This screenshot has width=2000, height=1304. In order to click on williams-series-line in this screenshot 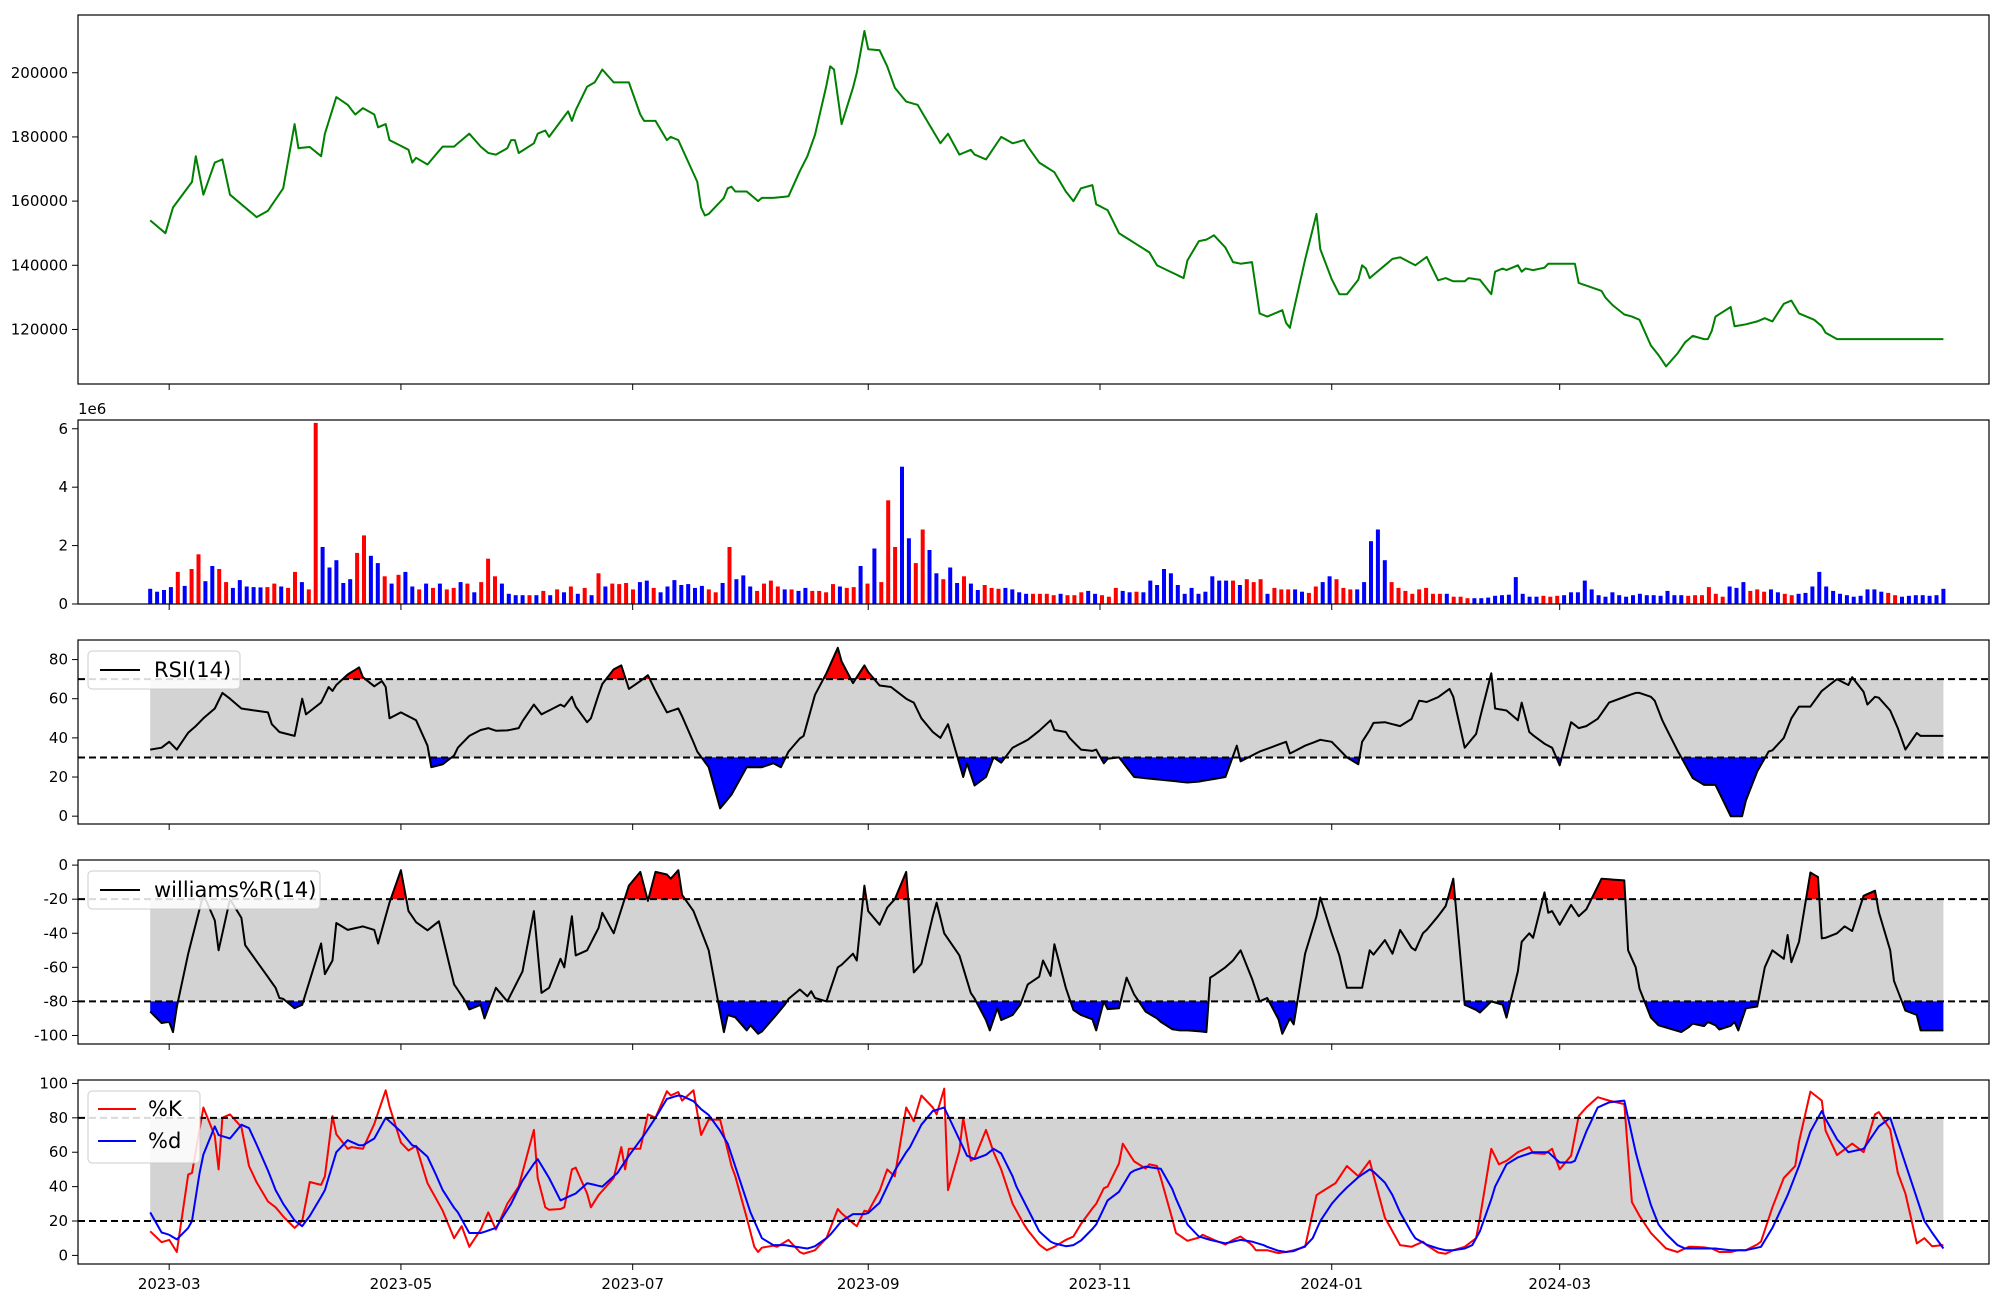, I will do `click(1046, 952)`.